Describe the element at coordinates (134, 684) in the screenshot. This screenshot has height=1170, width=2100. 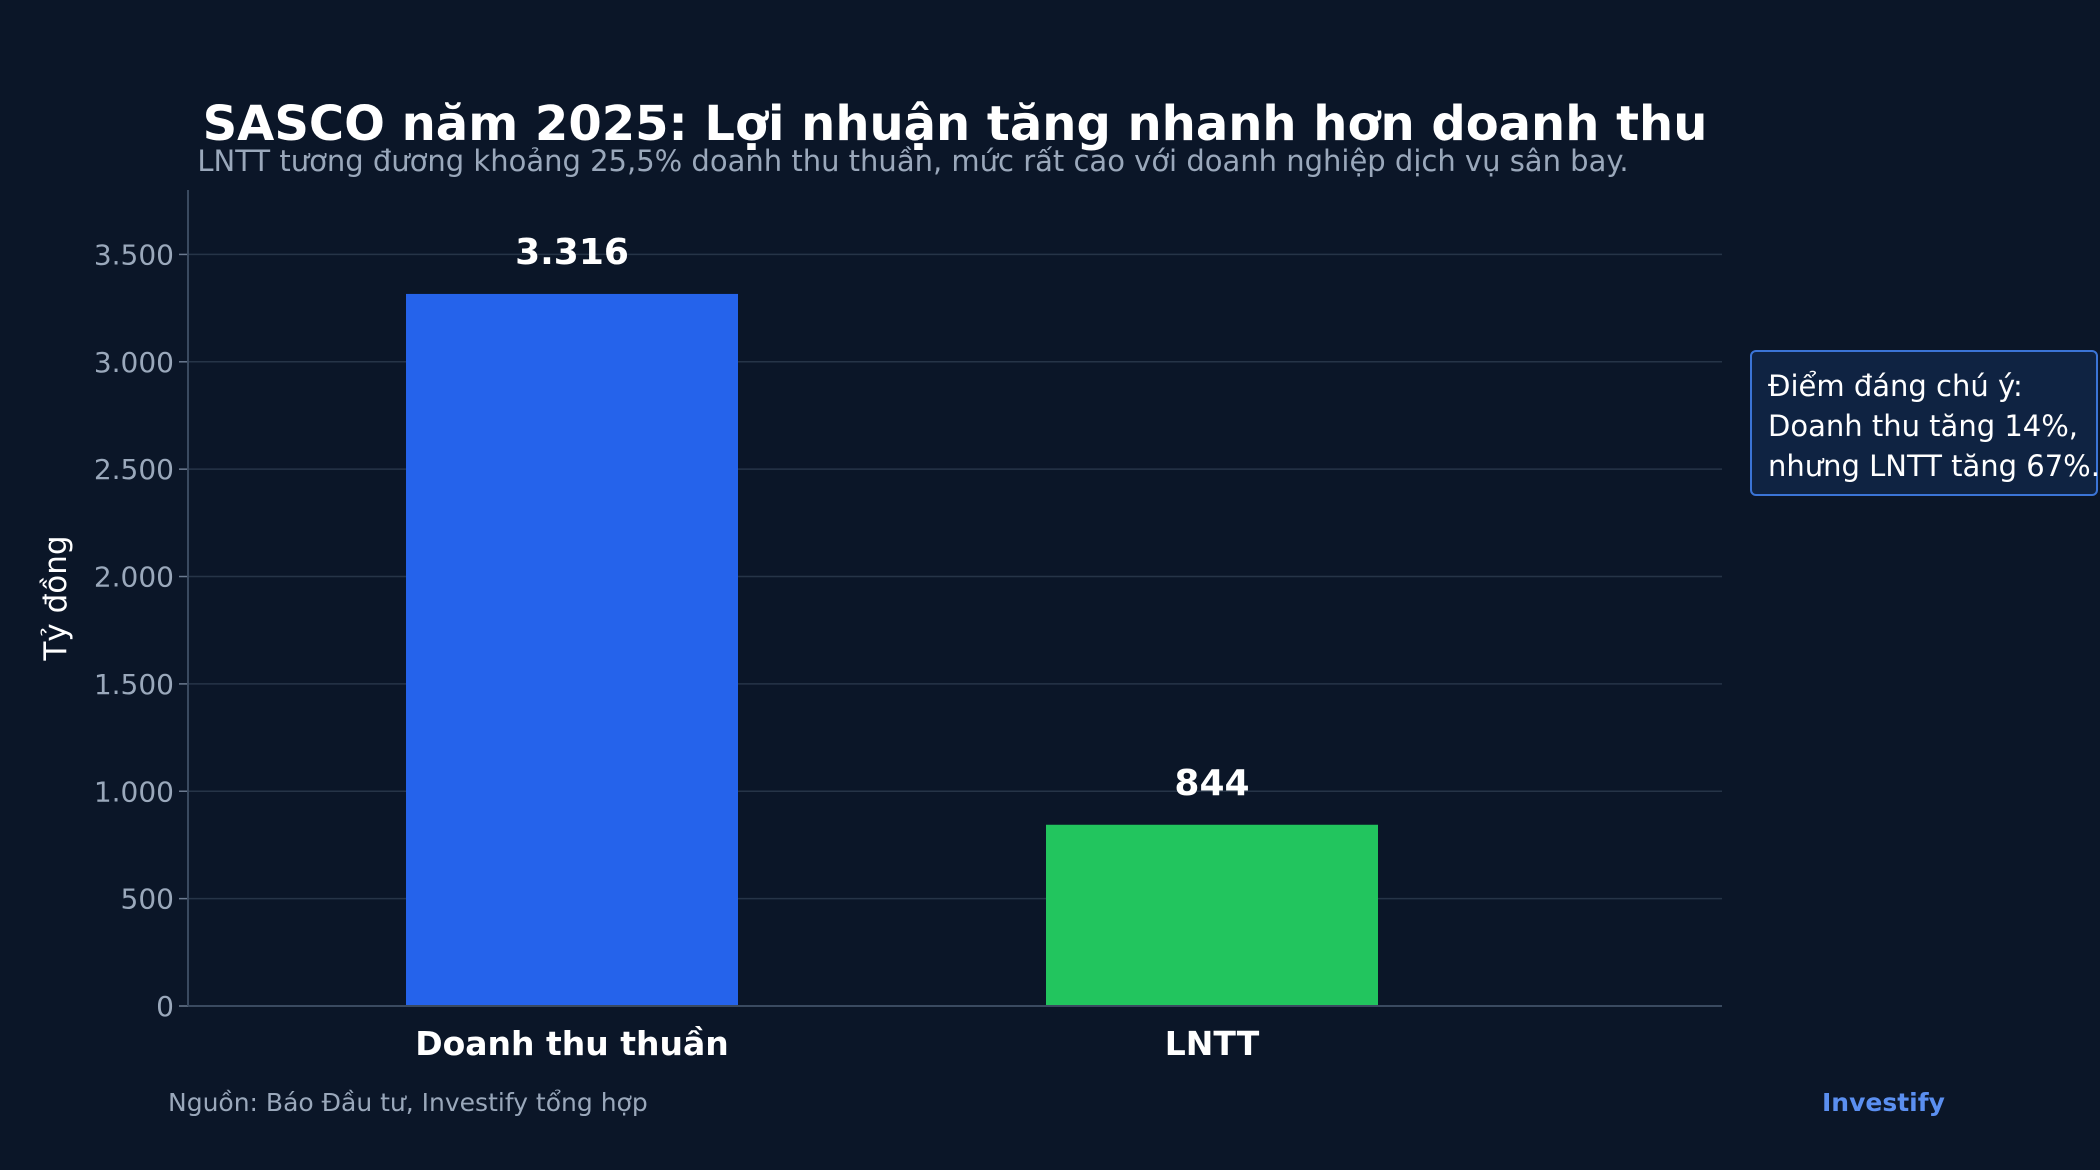
I see `y-tick-label: 1.500` at that location.